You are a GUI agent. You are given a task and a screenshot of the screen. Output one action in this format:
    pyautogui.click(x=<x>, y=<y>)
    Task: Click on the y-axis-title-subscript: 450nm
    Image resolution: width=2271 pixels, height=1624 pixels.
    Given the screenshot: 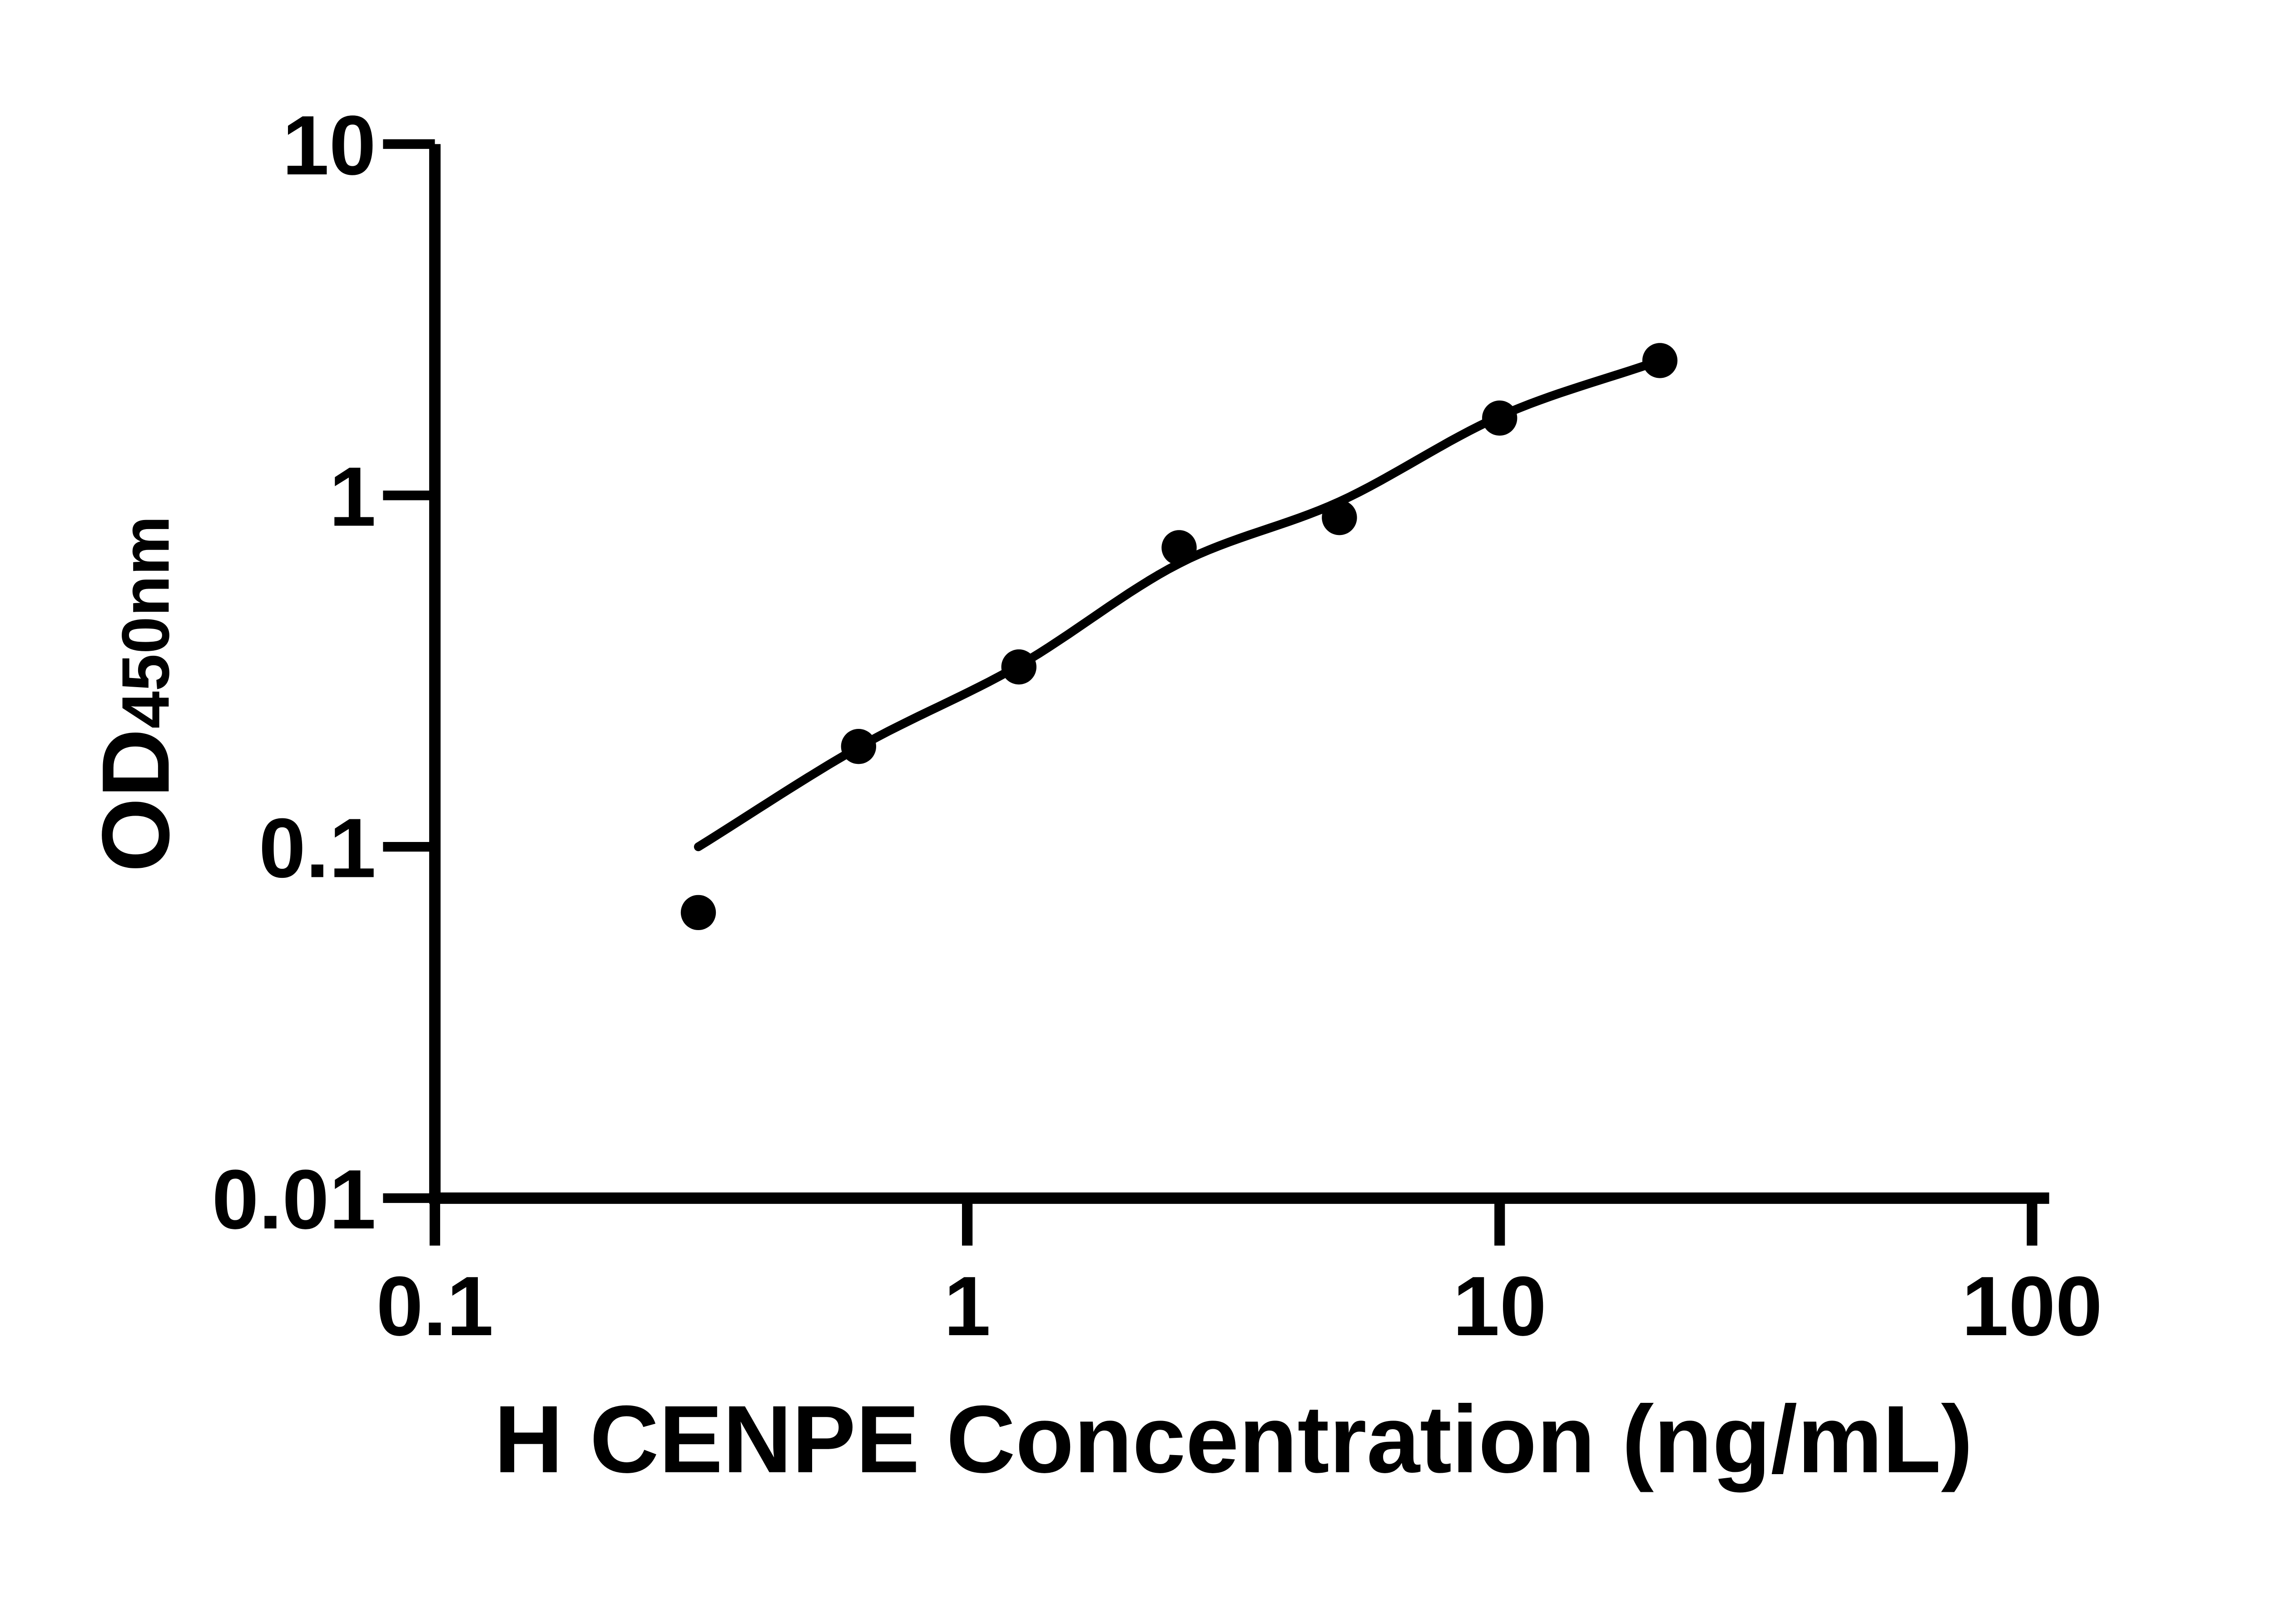 What is the action you would take?
    pyautogui.click(x=145, y=622)
    